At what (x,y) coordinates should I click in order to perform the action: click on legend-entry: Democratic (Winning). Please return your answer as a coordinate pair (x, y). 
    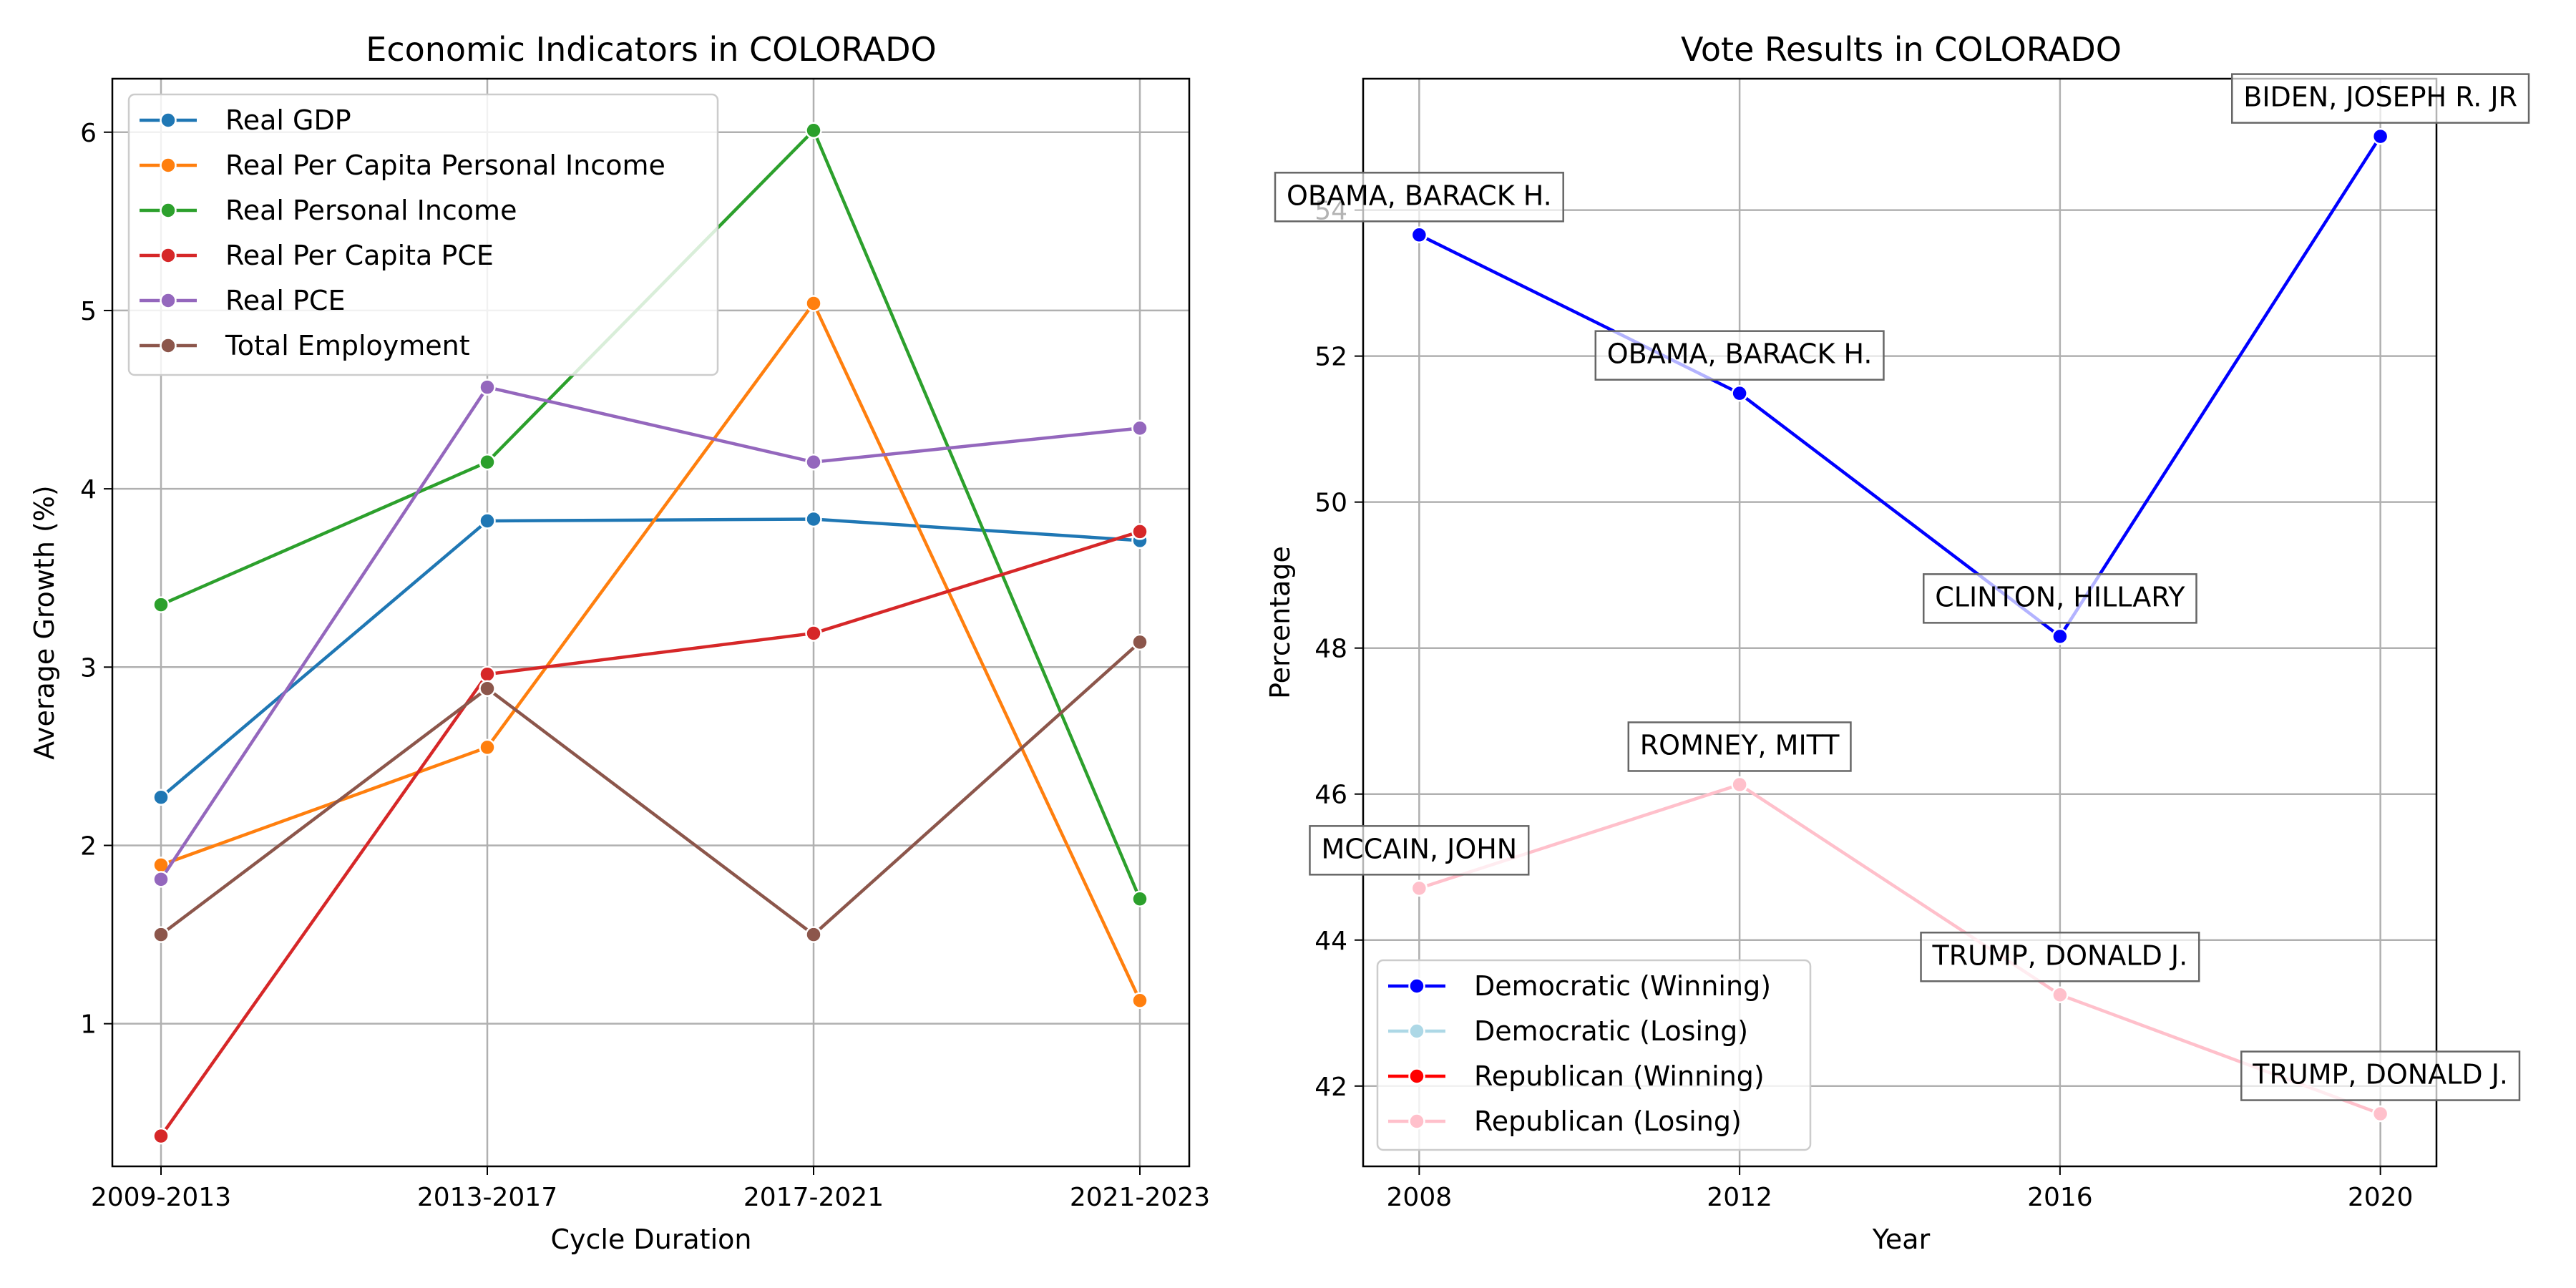
    Looking at the image, I should click on (1579, 986).